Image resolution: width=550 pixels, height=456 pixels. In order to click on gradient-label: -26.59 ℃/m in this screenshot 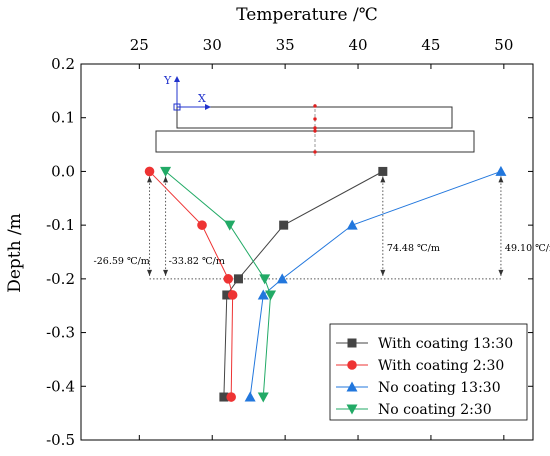, I will do `click(122, 261)`.